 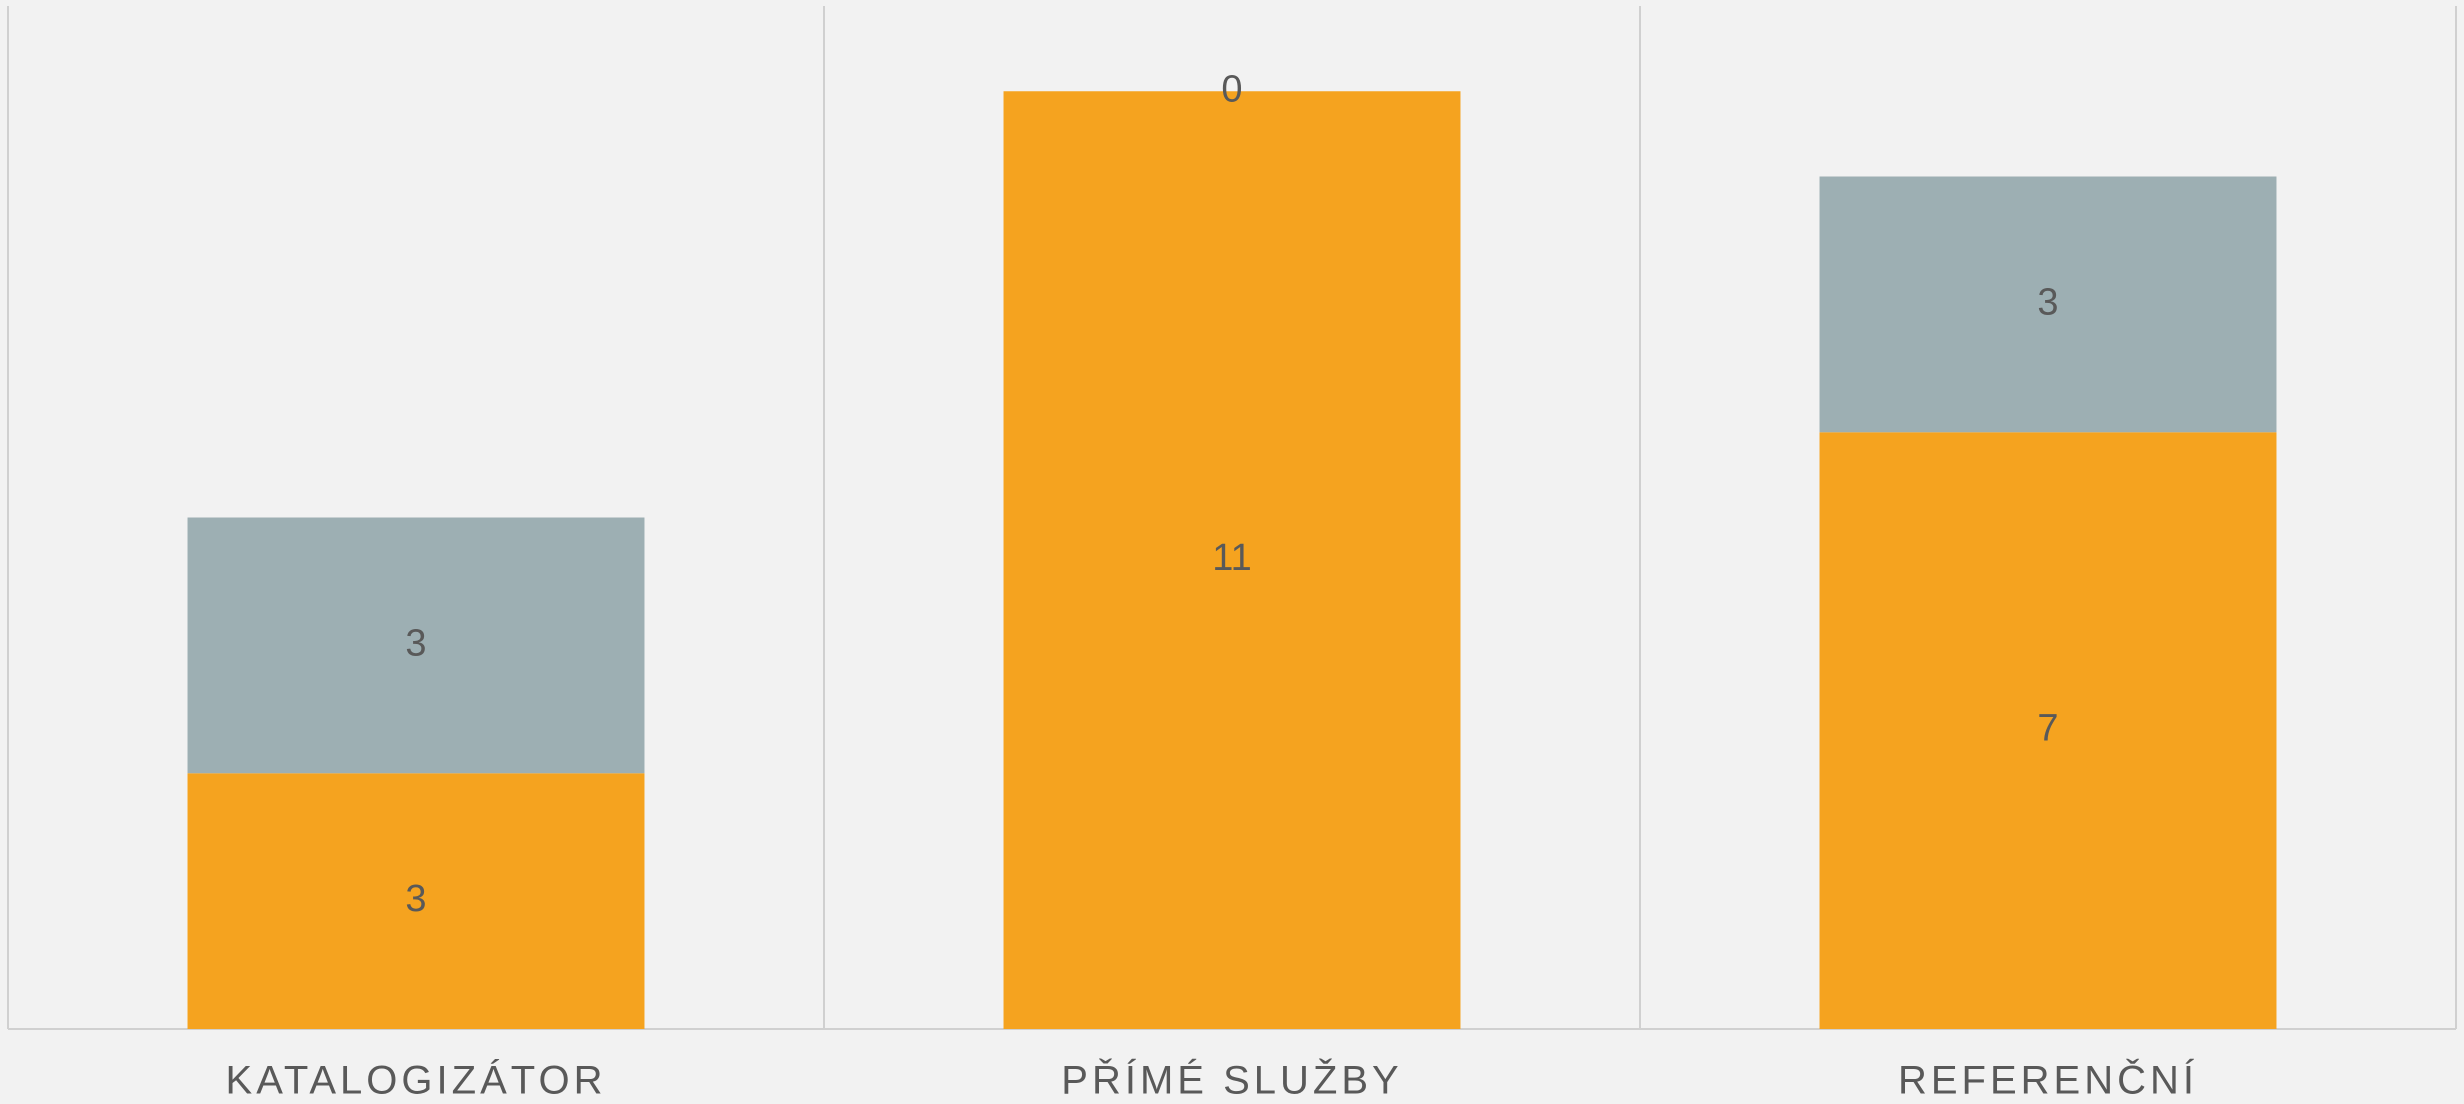 I want to click on value-label: 11, so click(x=1231, y=558).